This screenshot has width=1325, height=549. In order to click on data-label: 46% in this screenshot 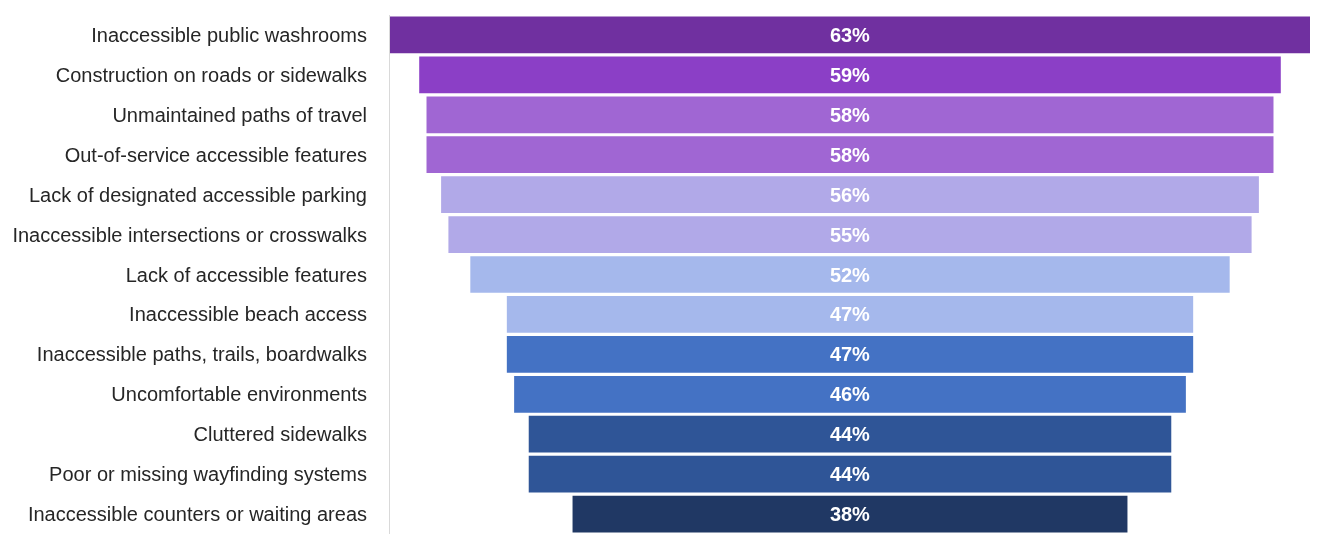, I will do `click(850, 394)`.